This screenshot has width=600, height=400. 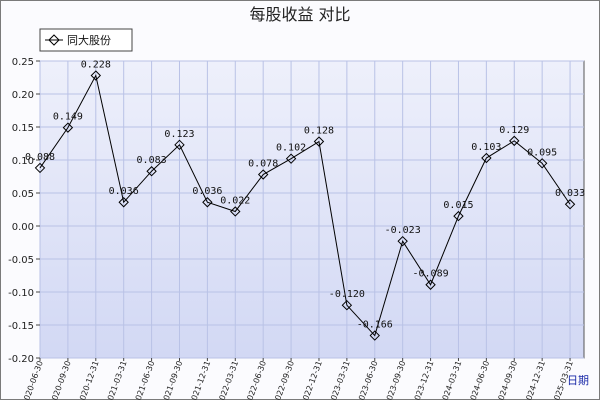 I want to click on x-tick-label: 2020-09-30, so click(x=60, y=380).